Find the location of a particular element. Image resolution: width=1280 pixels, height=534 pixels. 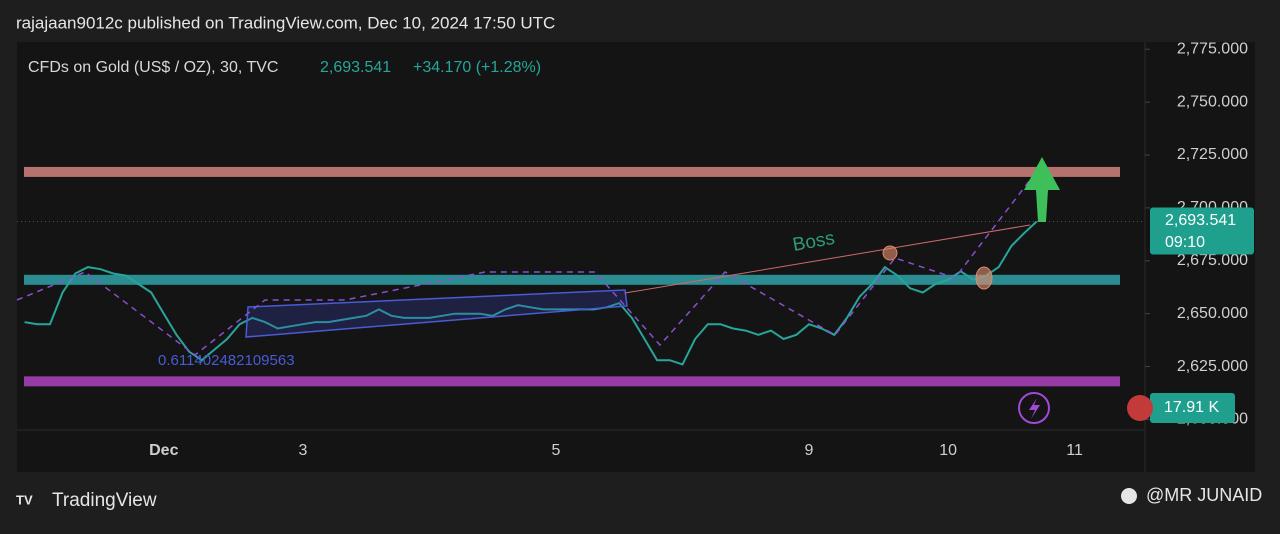

countdown: 09:10 is located at coordinates (1185, 242).